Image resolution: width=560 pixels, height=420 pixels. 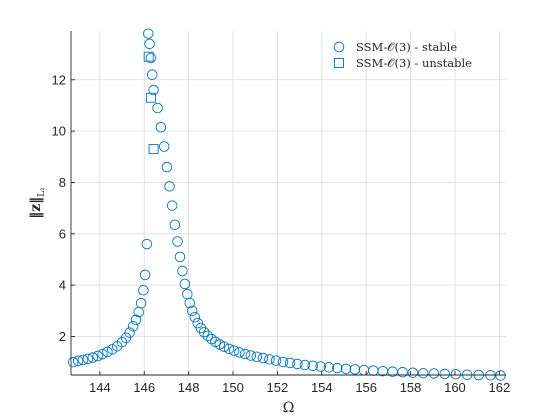 What do you see at coordinates (322, 387) in the screenshot?
I see `x-tick-label: 154` at bounding box center [322, 387].